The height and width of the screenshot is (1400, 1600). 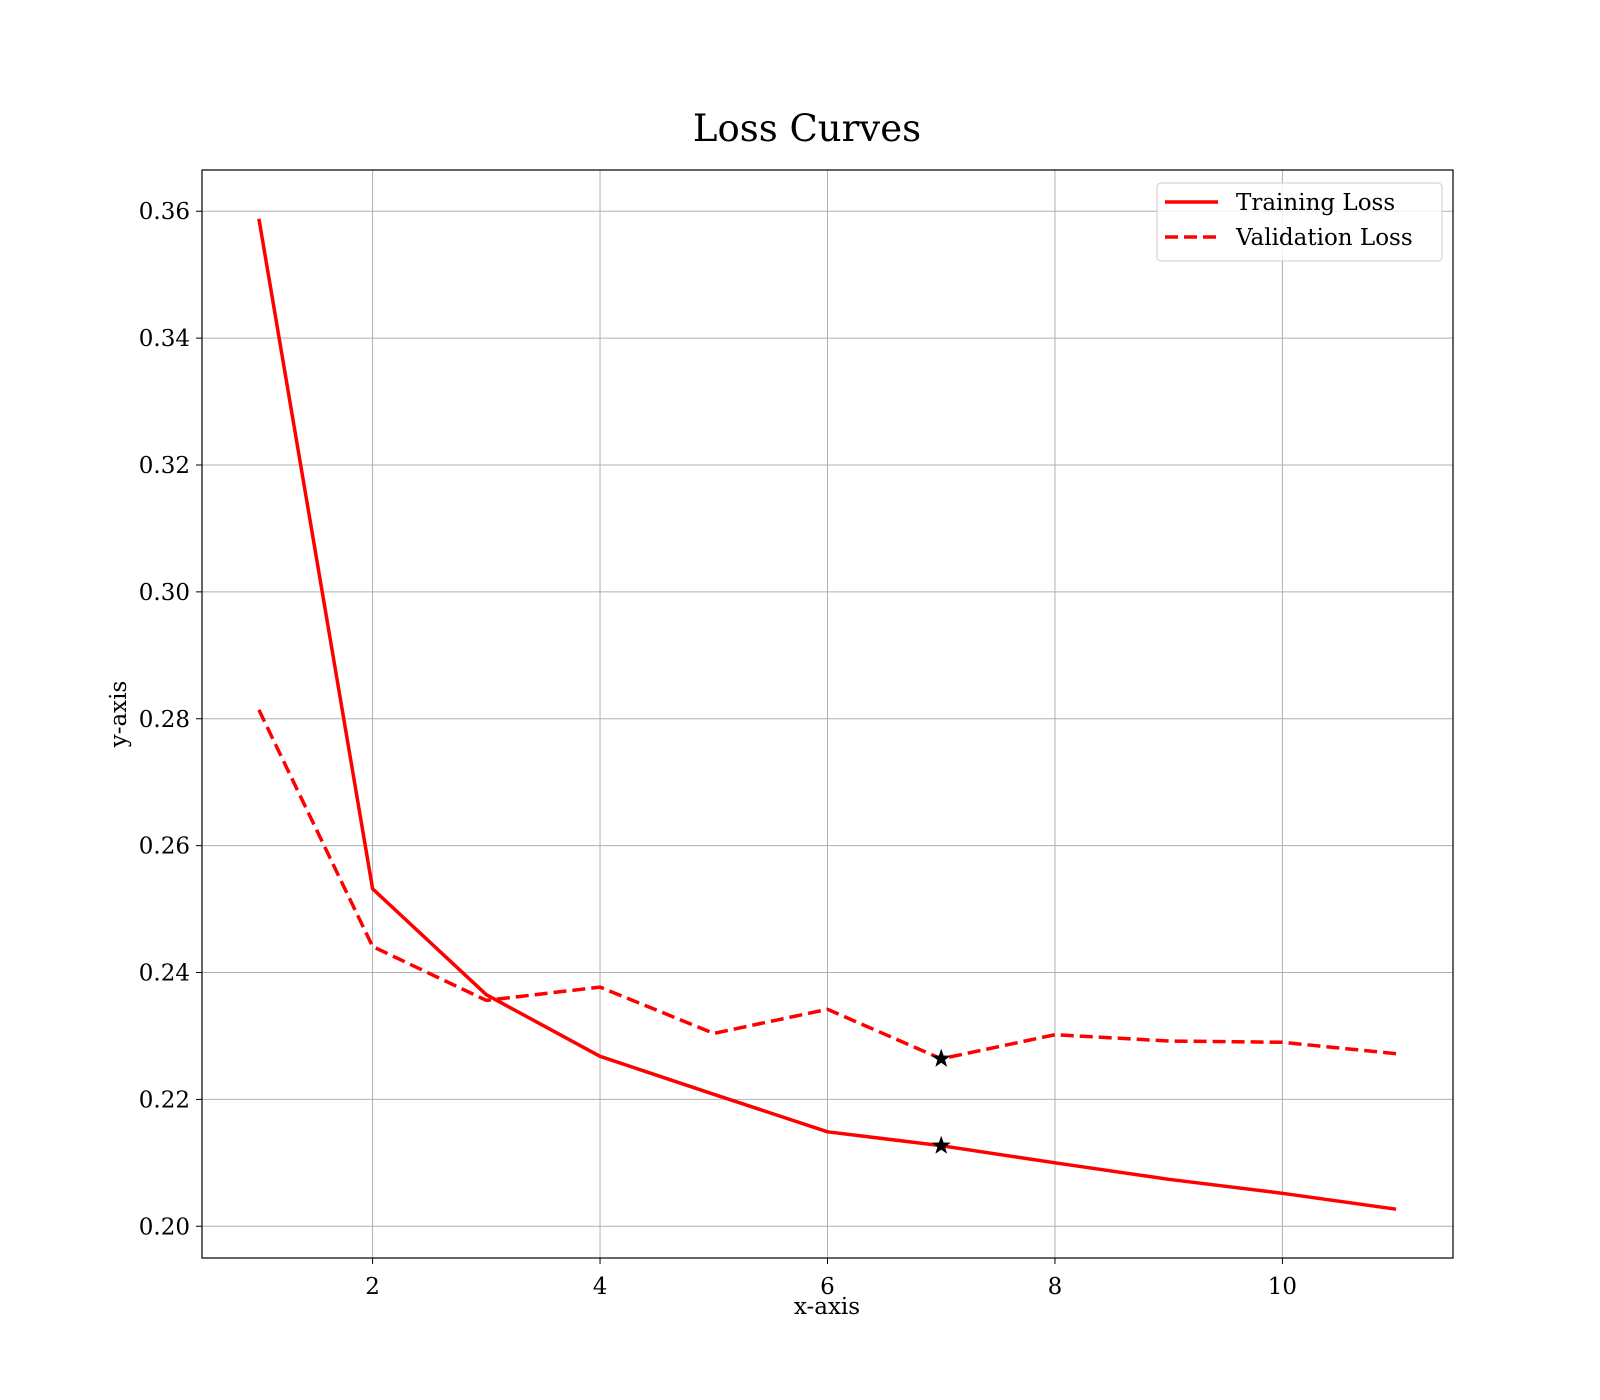 What do you see at coordinates (164, 466) in the screenshot?
I see `y-tick-label: 0.32` at bounding box center [164, 466].